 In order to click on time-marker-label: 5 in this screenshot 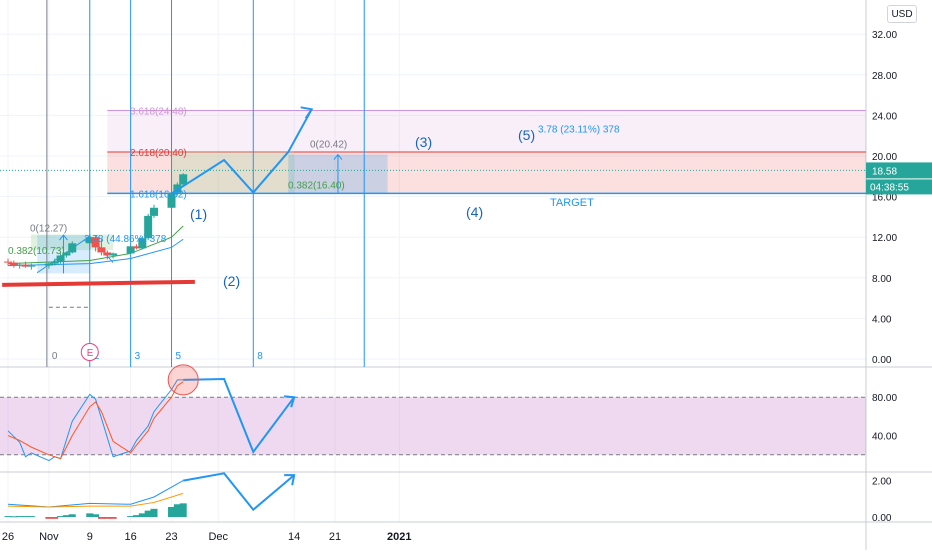, I will do `click(179, 356)`.